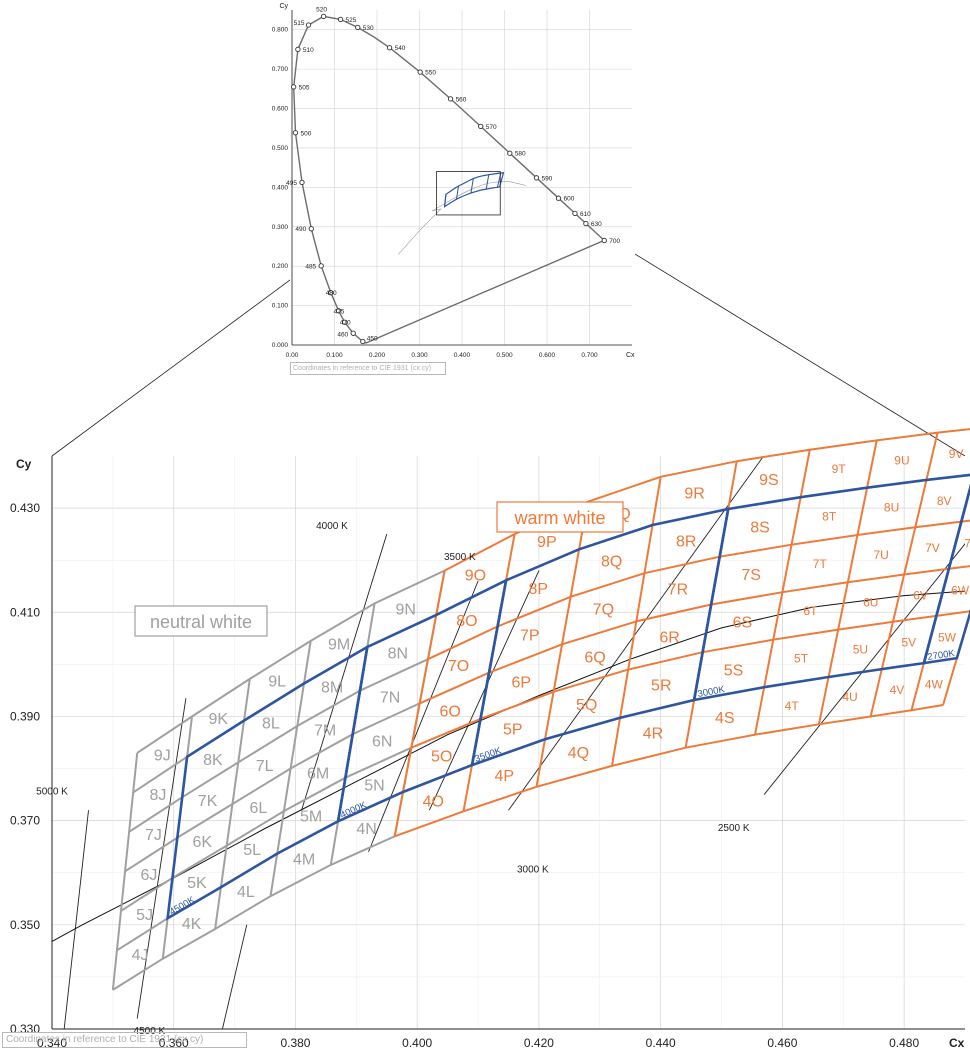 The width and height of the screenshot is (970, 1052). What do you see at coordinates (694, 494) in the screenshot?
I see `bin-label: 9R` at bounding box center [694, 494].